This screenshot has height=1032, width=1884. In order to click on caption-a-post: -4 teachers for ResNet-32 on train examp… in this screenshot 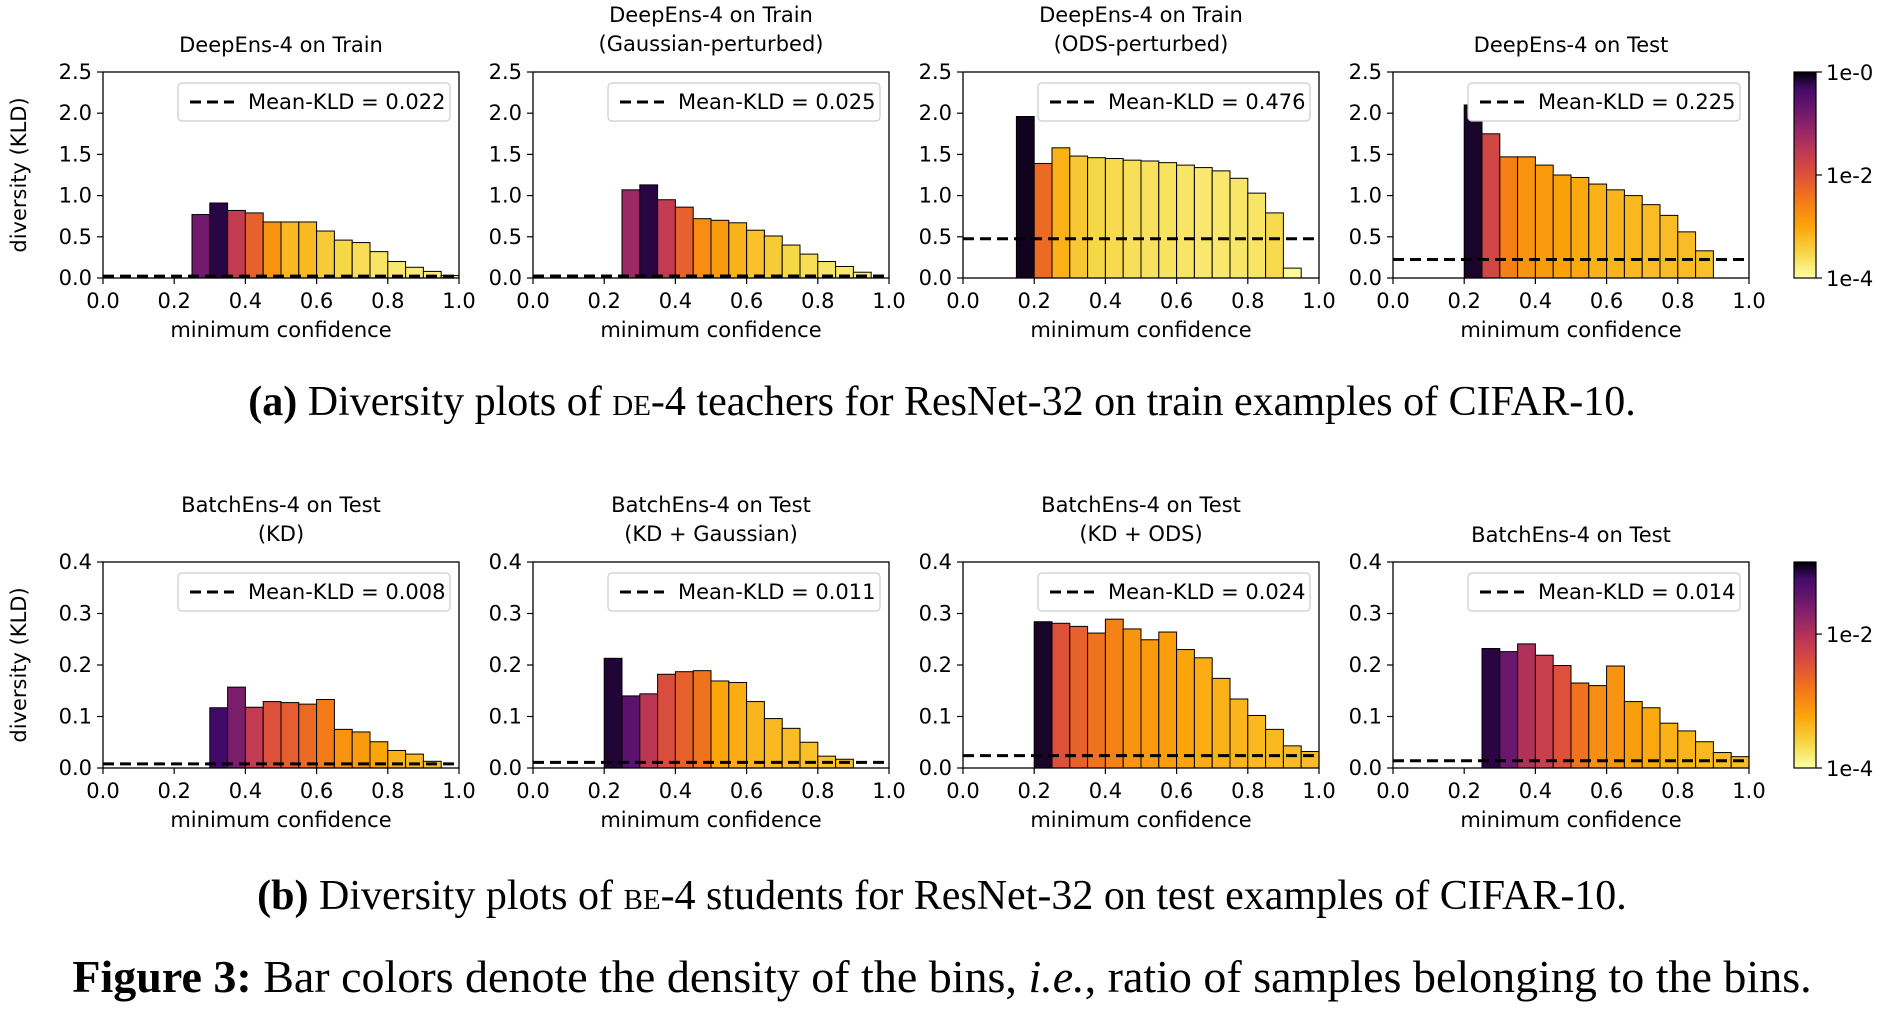, I will do `click(1143, 402)`.